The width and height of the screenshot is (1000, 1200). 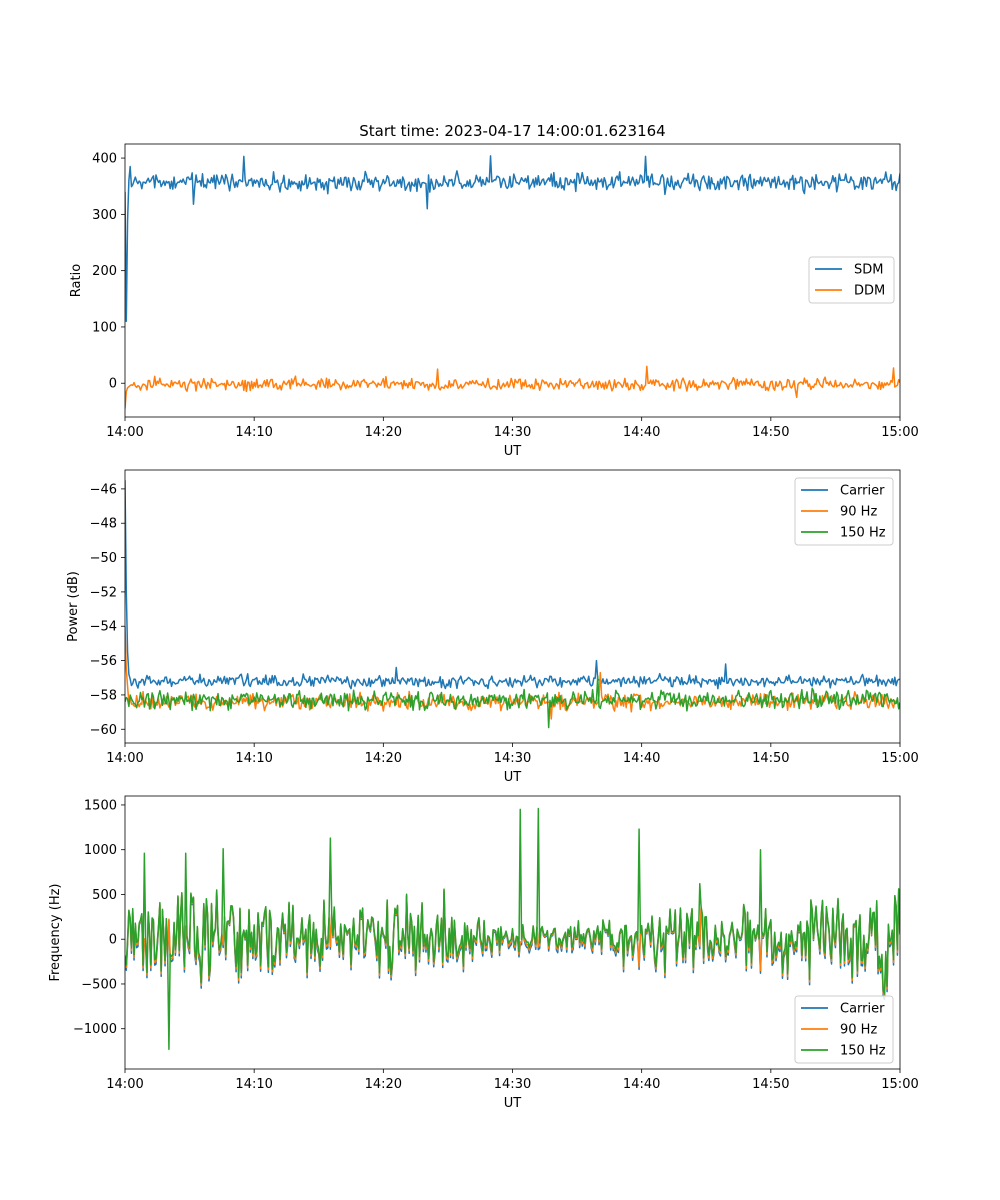 I want to click on y-tick-label: −500, so click(x=99, y=984).